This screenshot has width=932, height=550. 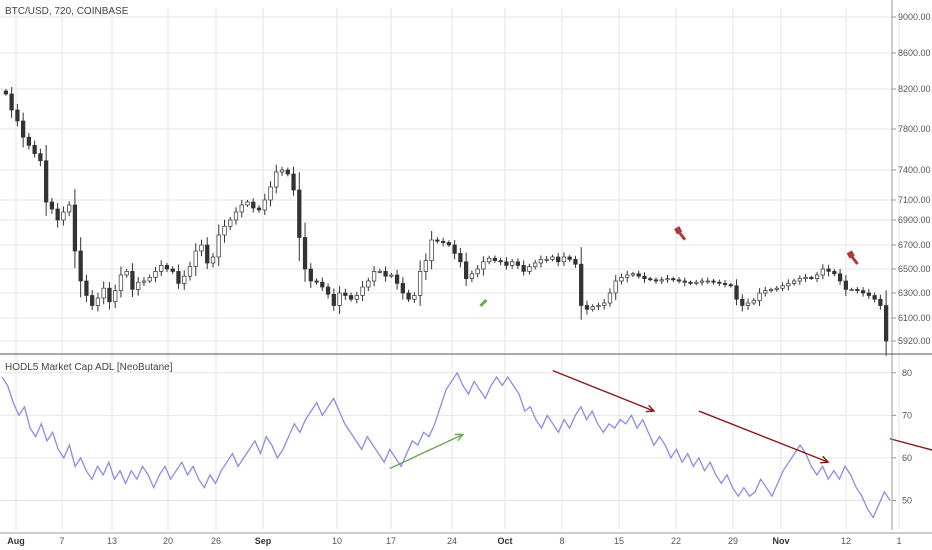 What do you see at coordinates (504, 541) in the screenshot?
I see `time-tick-label: Oct` at bounding box center [504, 541].